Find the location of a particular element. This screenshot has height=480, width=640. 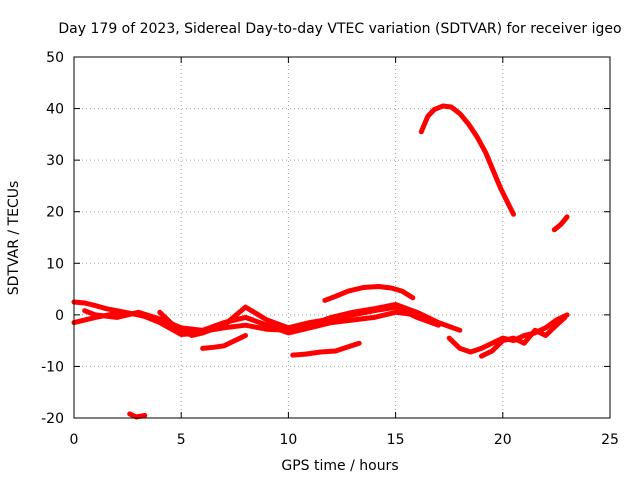

series-arc-mid-d is located at coordinates (224, 342).